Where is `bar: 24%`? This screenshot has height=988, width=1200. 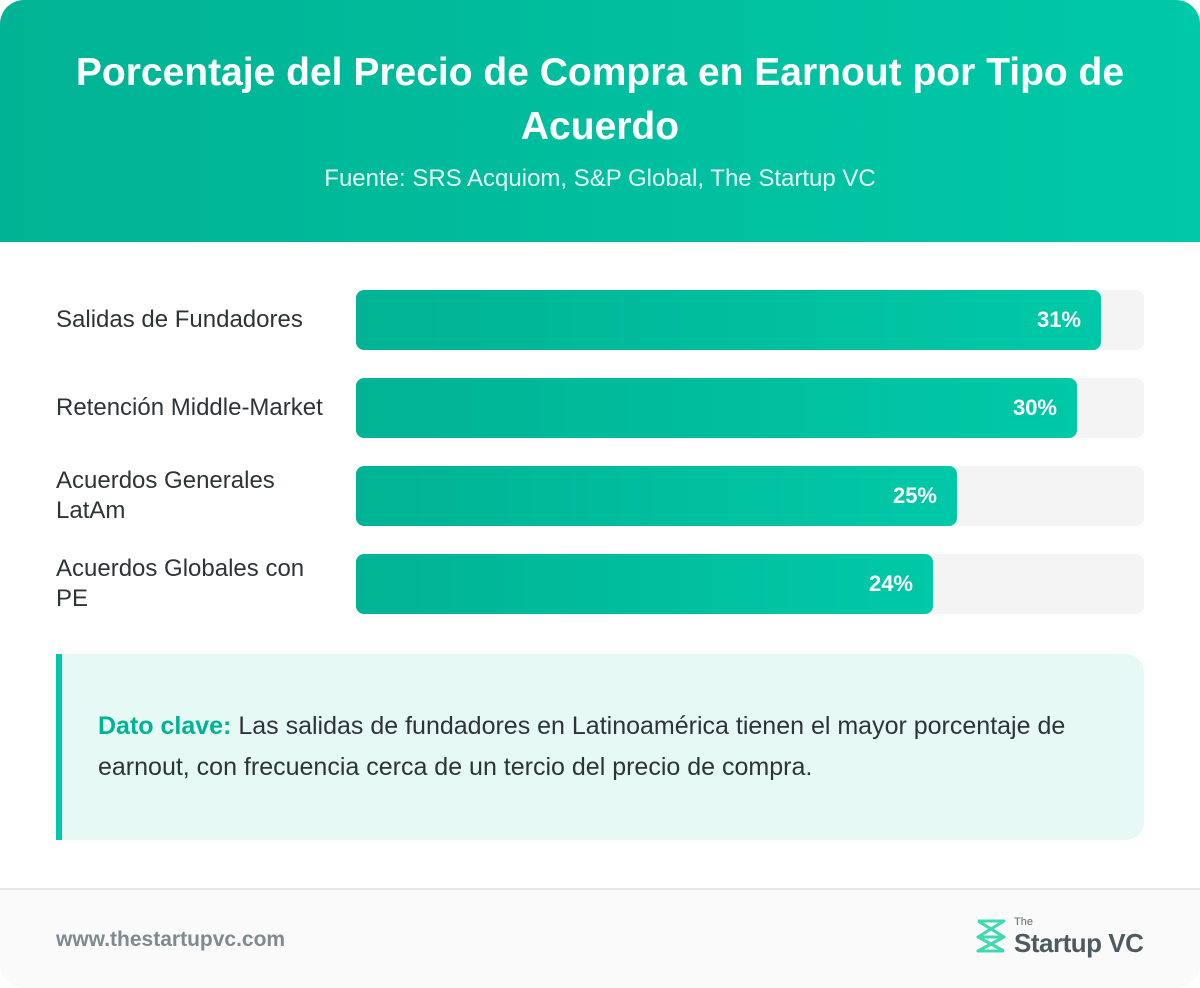 bar: 24% is located at coordinates (644, 584).